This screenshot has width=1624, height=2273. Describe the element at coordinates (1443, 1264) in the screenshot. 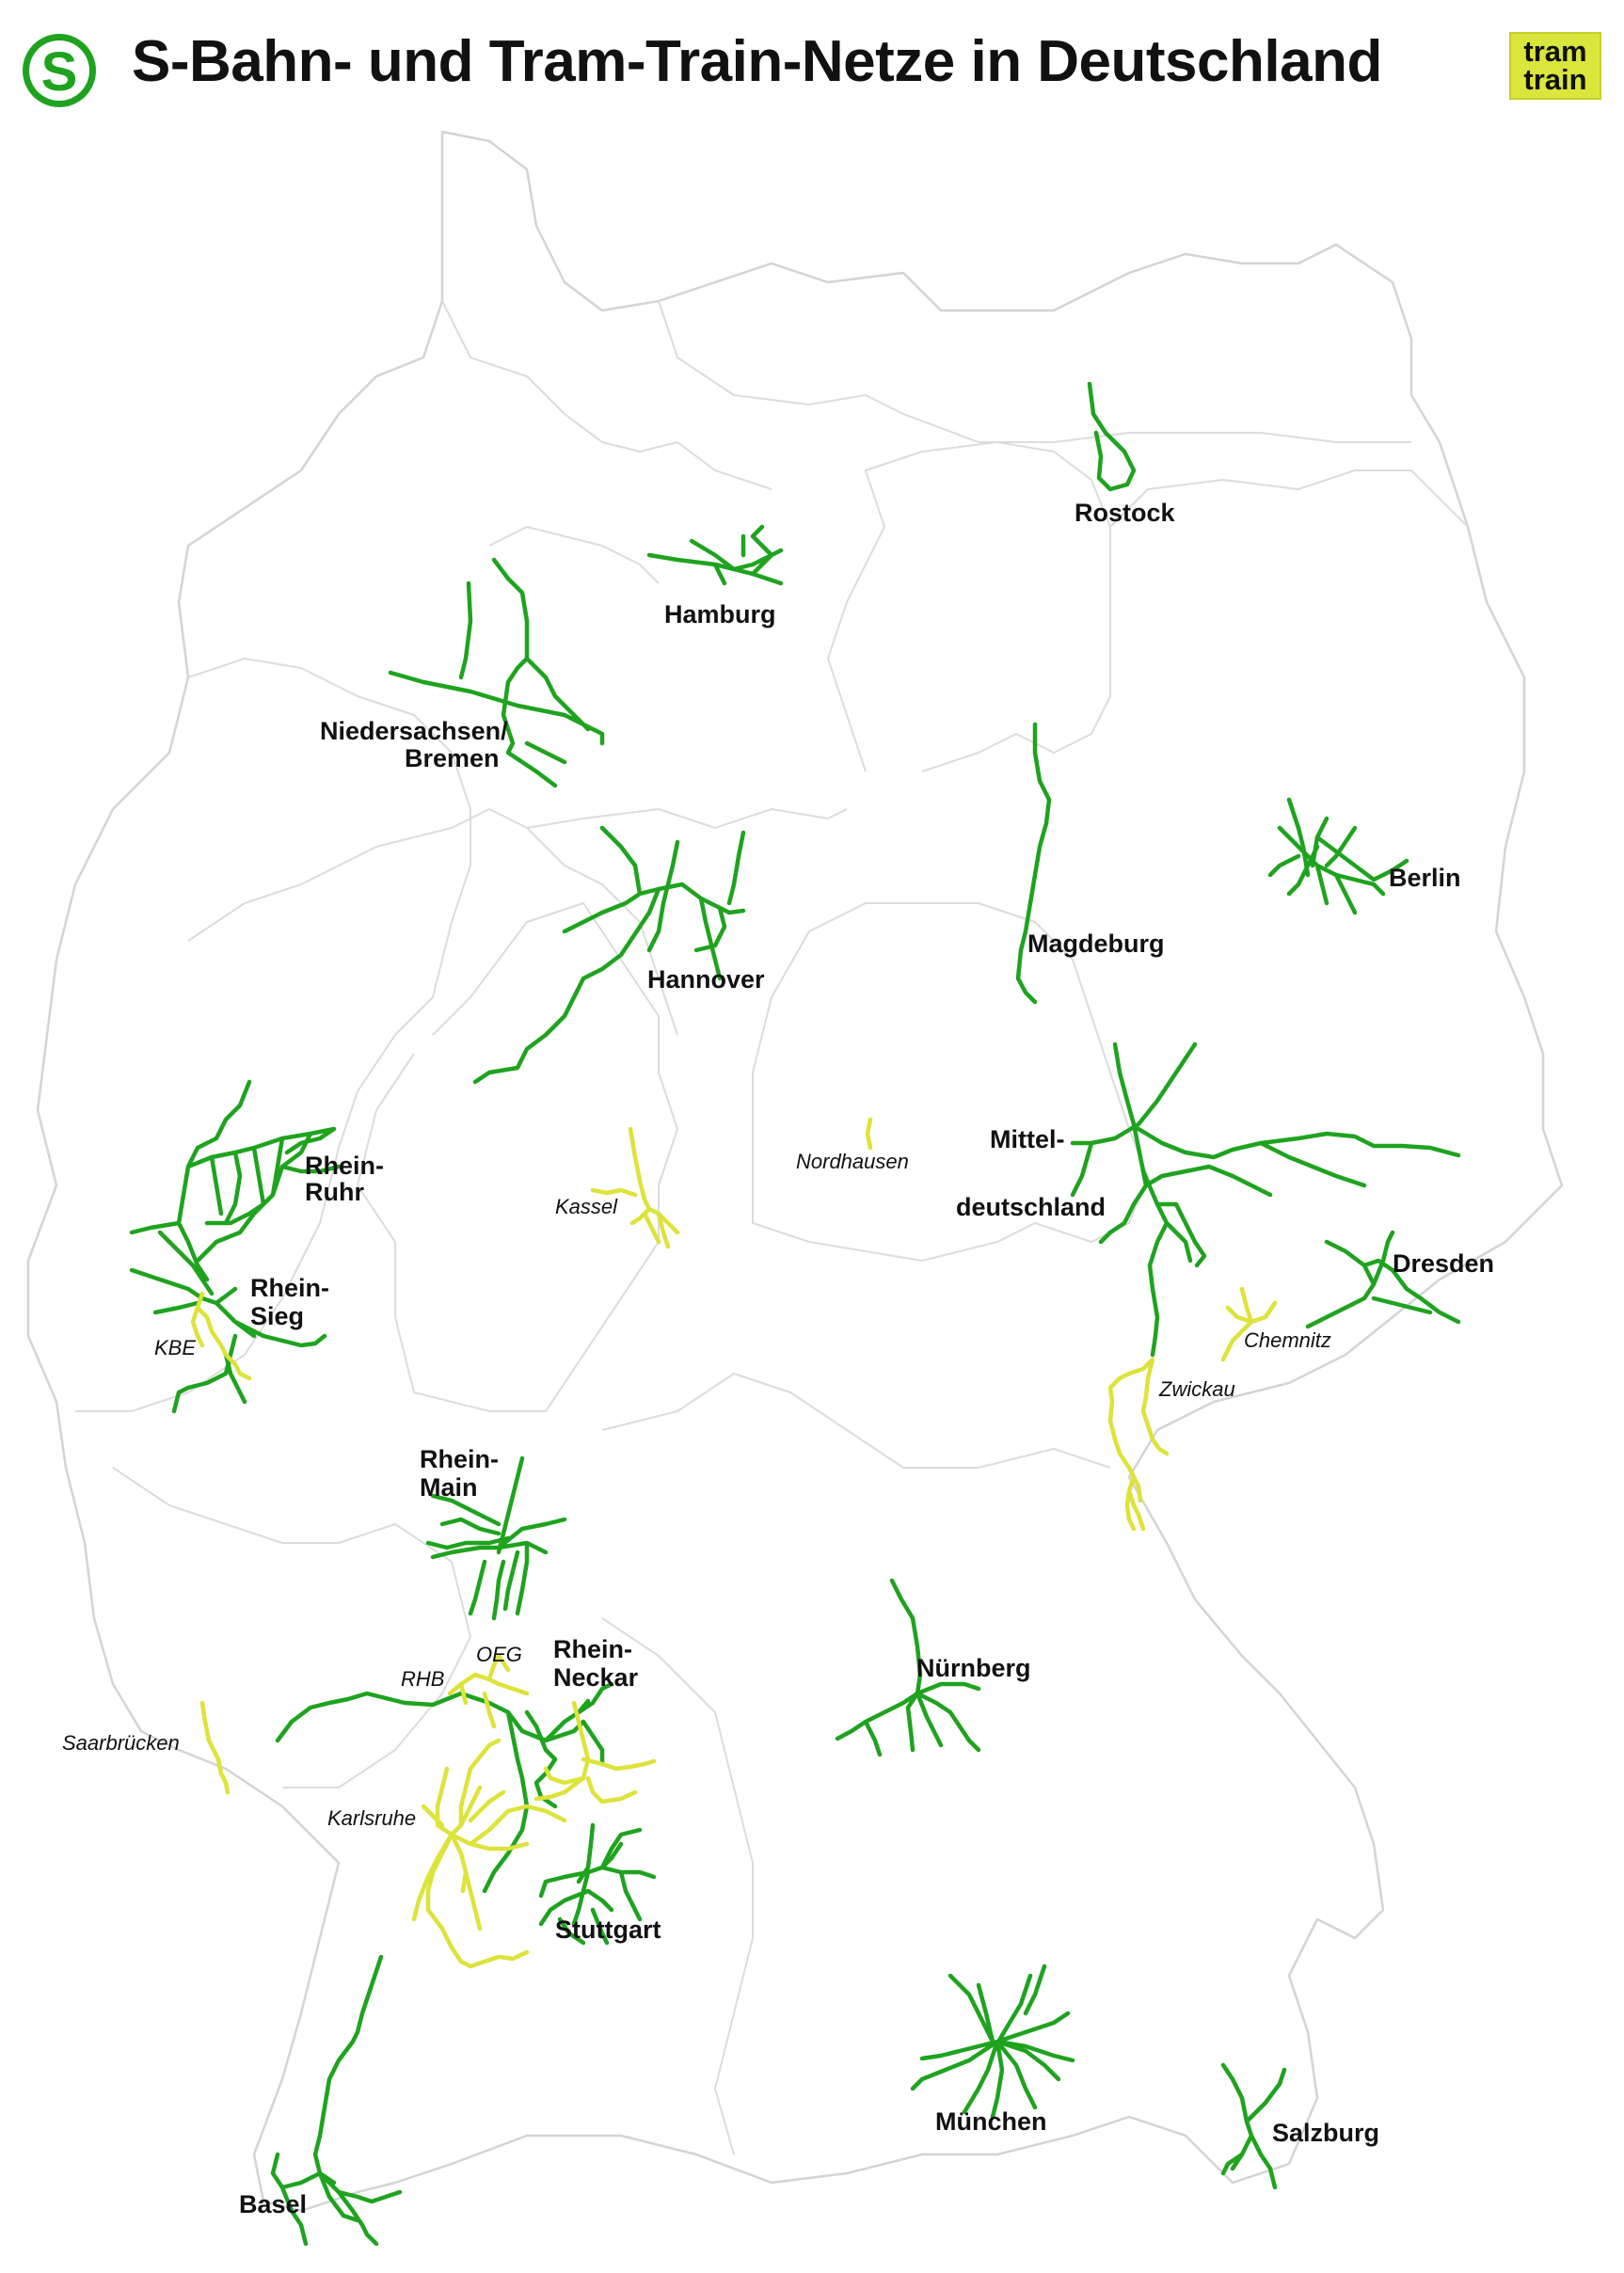

I see `label-dresden: Dresden` at that location.